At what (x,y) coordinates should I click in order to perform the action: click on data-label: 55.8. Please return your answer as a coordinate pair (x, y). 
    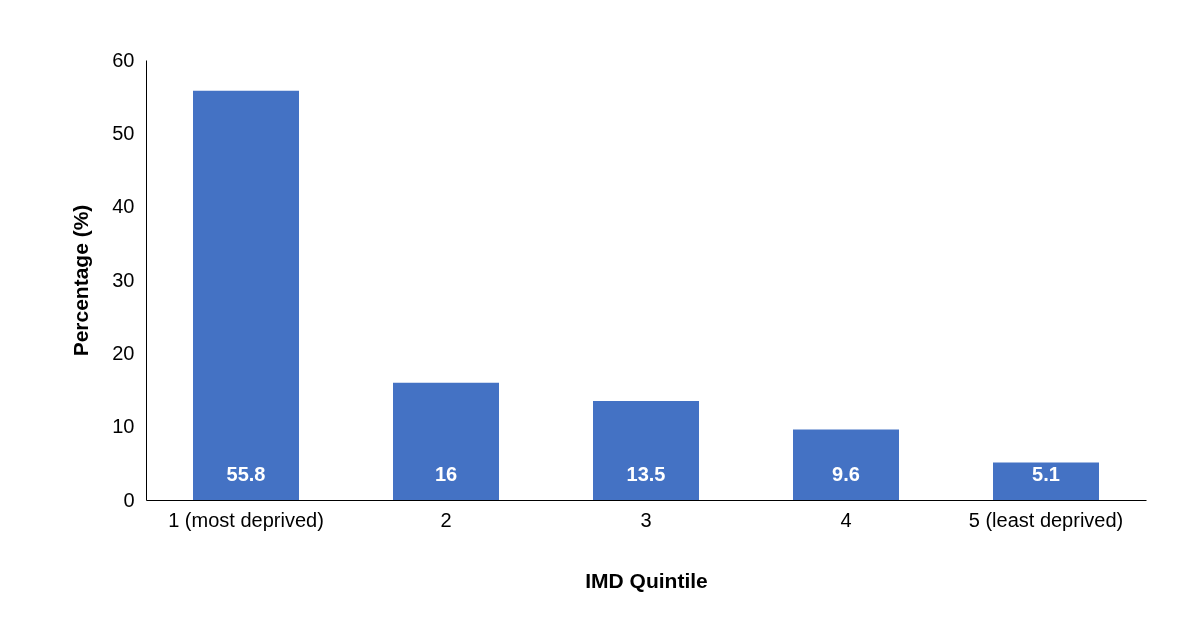
    Looking at the image, I should click on (246, 474).